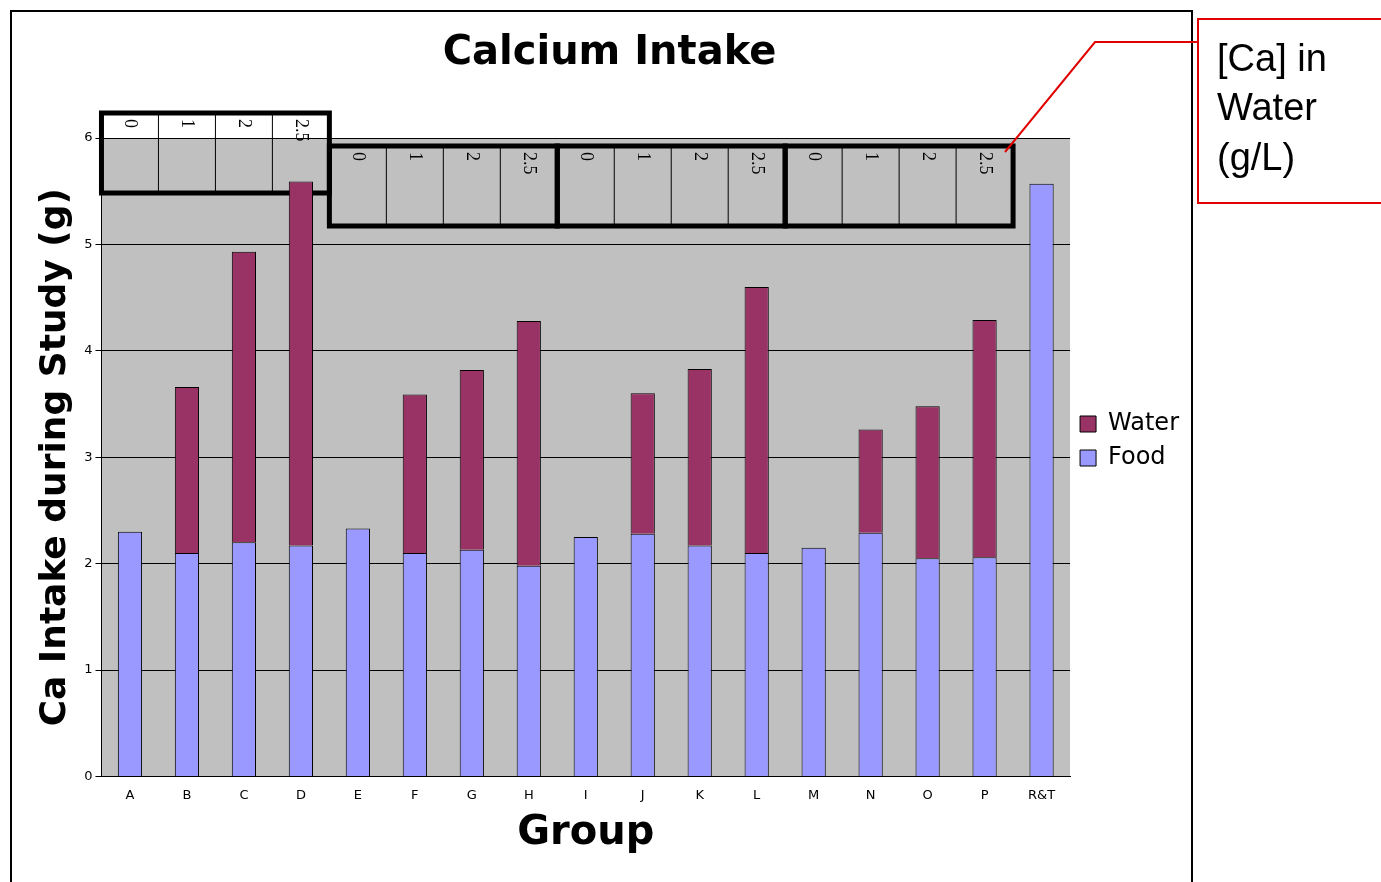  I want to click on x-tick-label: G, so click(471, 794).